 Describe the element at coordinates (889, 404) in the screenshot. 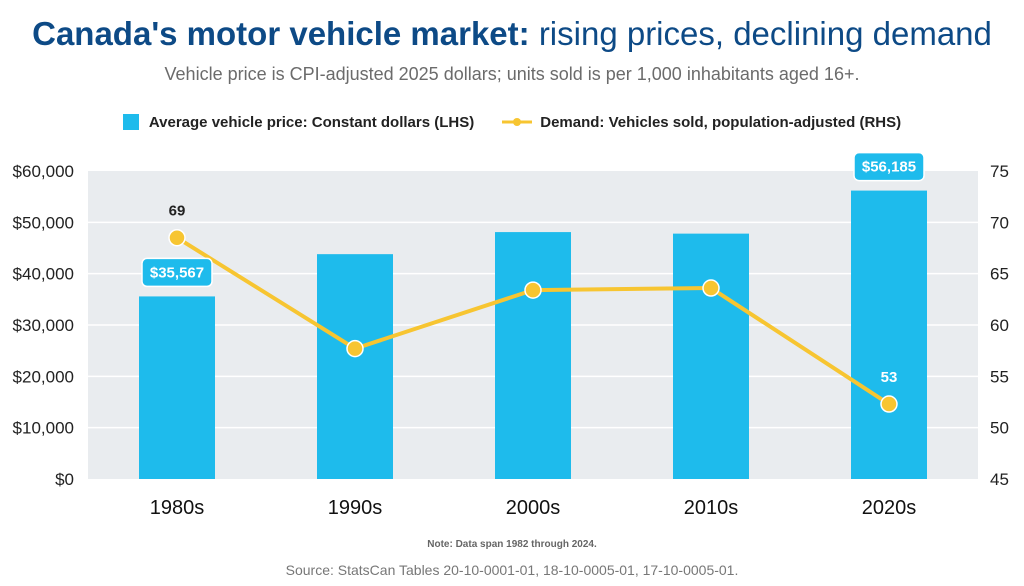

I see `demand-point-2020s` at that location.